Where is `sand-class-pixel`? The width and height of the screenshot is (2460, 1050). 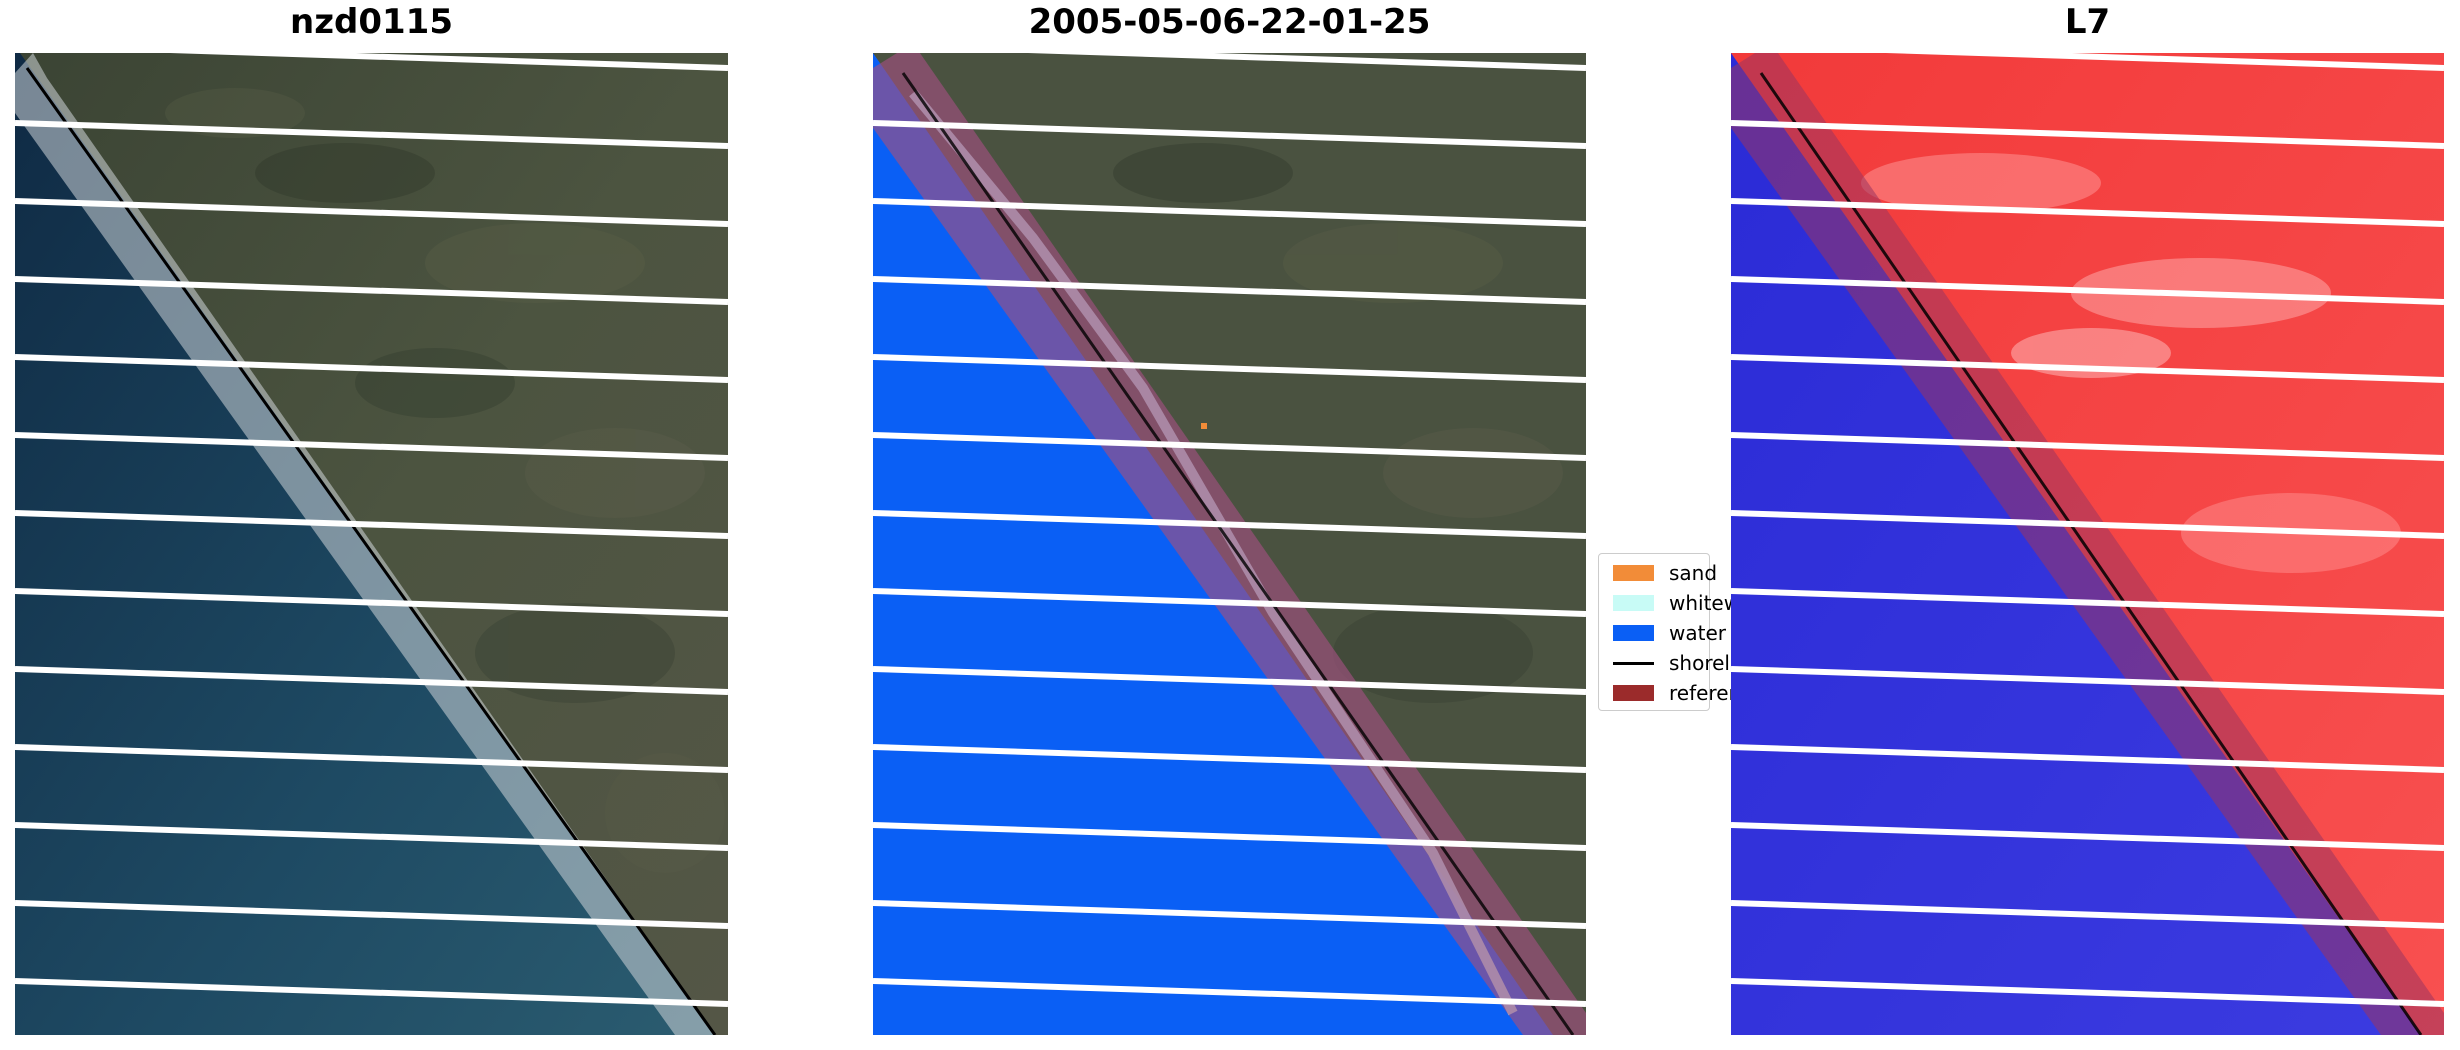
sand-class-pixel is located at coordinates (1204, 426).